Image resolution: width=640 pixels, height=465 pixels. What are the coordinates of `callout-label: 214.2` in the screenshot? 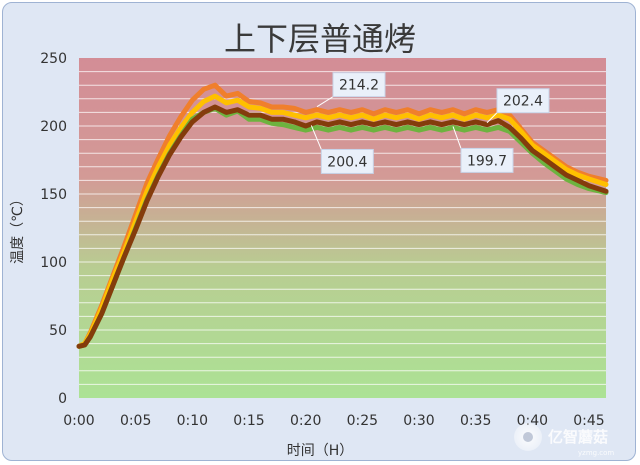 It's located at (359, 86).